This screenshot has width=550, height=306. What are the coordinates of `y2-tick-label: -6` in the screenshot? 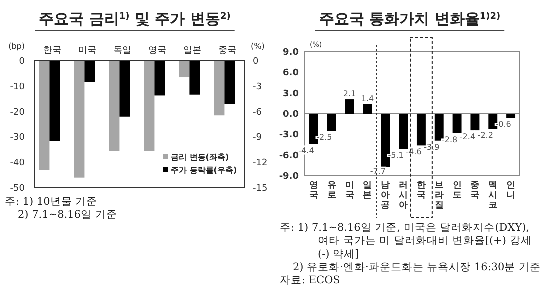 It's located at (257, 113).